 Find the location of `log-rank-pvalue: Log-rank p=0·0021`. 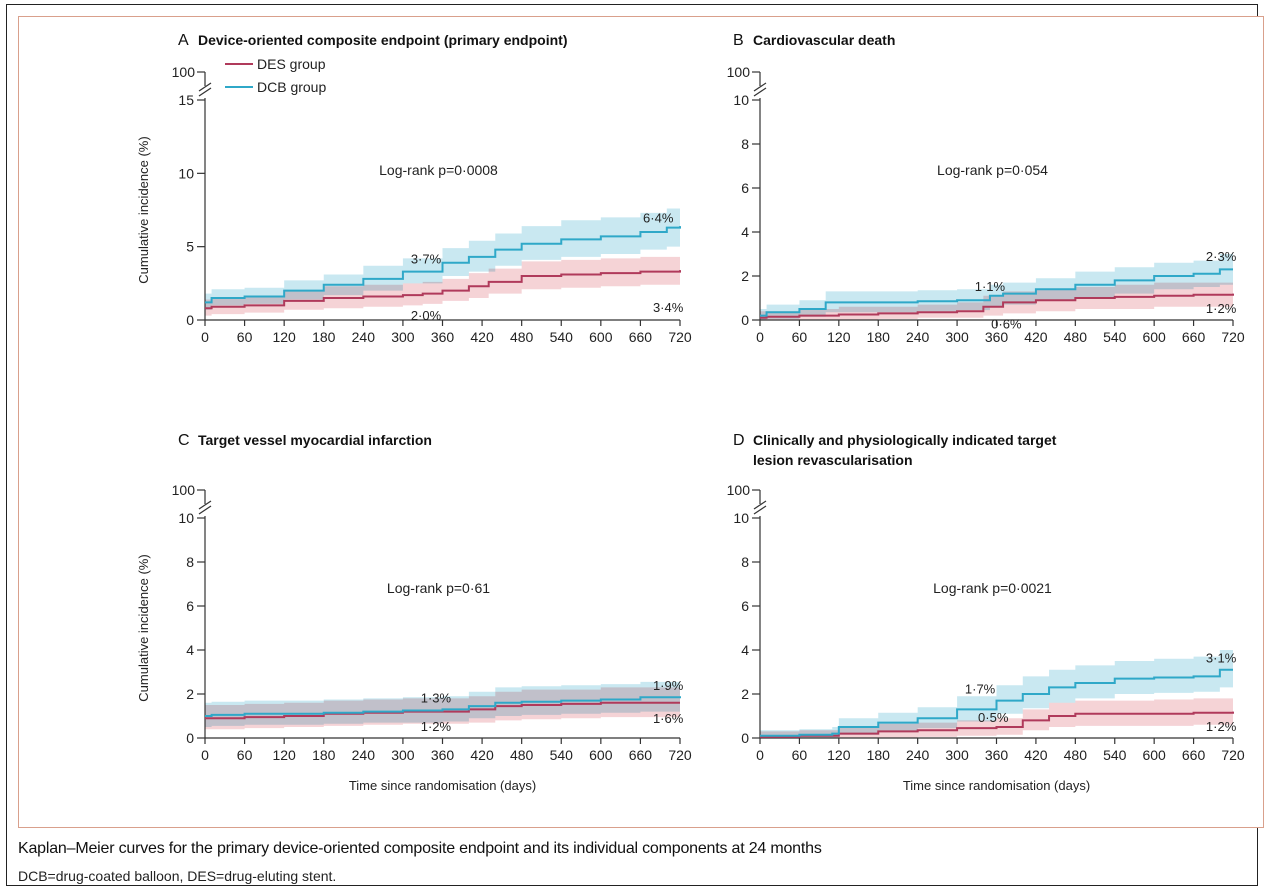

log-rank-pvalue: Log-rank p=0·0021 is located at coordinates (992, 588).